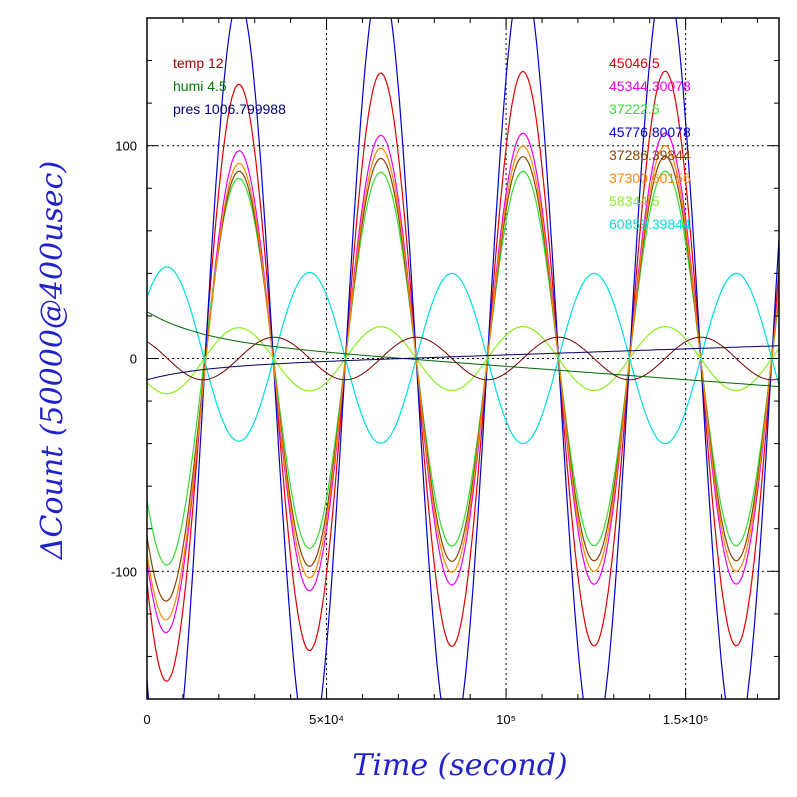 The height and width of the screenshot is (797, 797). What do you see at coordinates (133, 359) in the screenshot?
I see `y-tick-label: 0` at bounding box center [133, 359].